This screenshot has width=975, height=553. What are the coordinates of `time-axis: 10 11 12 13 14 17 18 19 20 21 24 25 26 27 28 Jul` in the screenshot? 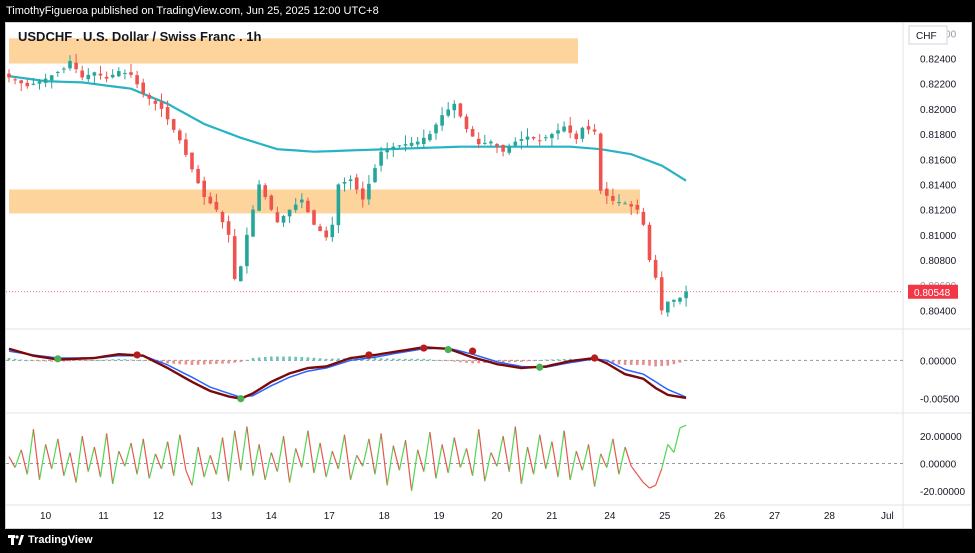 It's located at (467, 516).